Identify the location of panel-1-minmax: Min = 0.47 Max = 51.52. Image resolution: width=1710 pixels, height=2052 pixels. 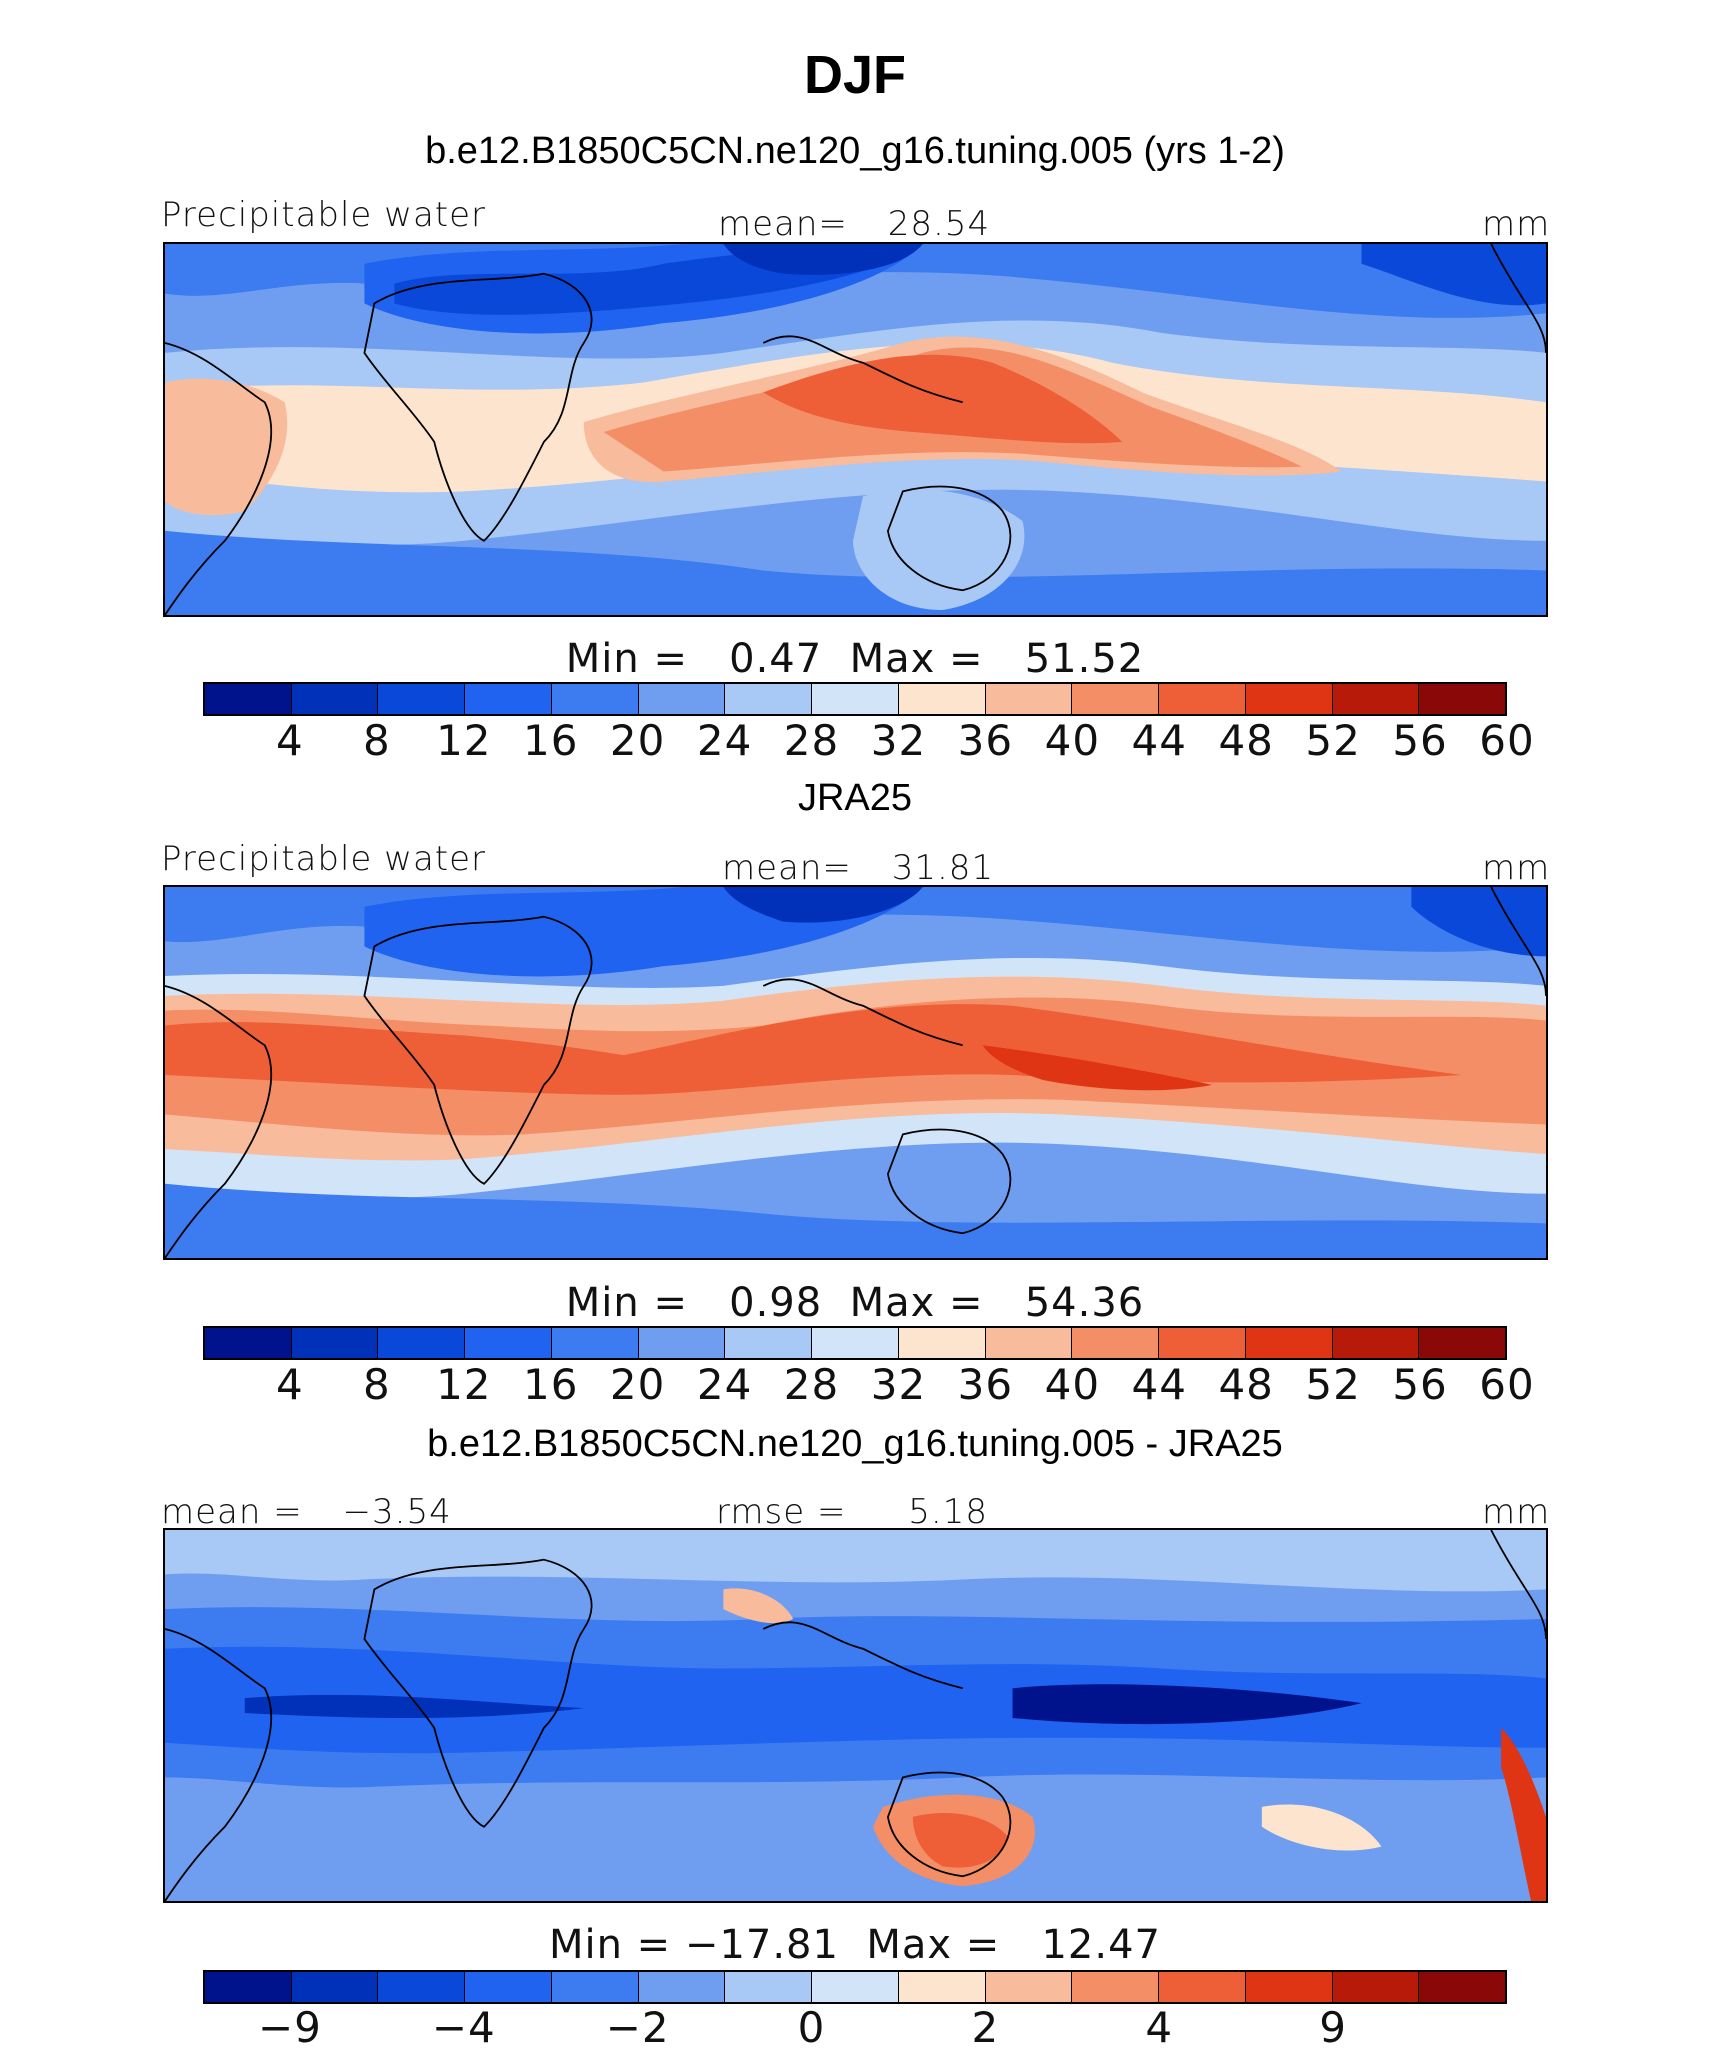
(855, 659).